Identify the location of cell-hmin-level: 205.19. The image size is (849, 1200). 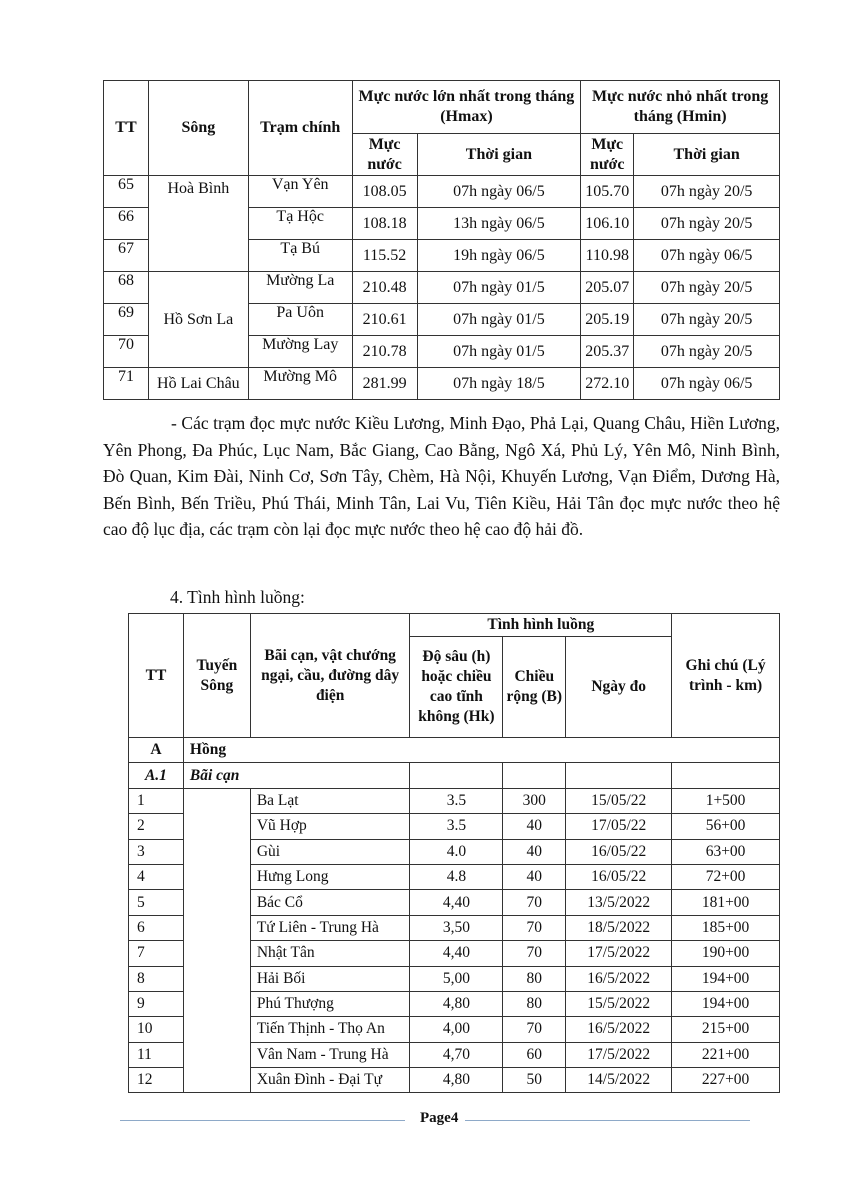
(607, 319).